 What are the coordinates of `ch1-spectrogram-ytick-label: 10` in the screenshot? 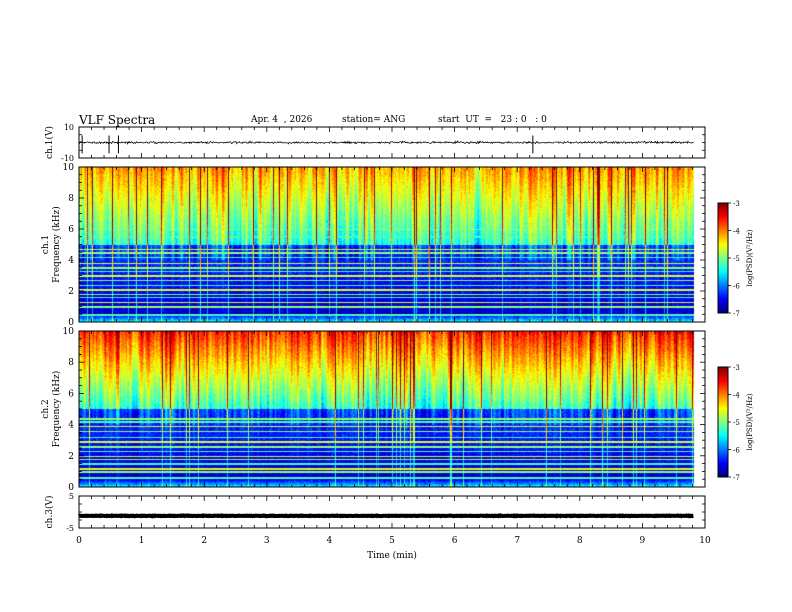 It's located at (69, 168).